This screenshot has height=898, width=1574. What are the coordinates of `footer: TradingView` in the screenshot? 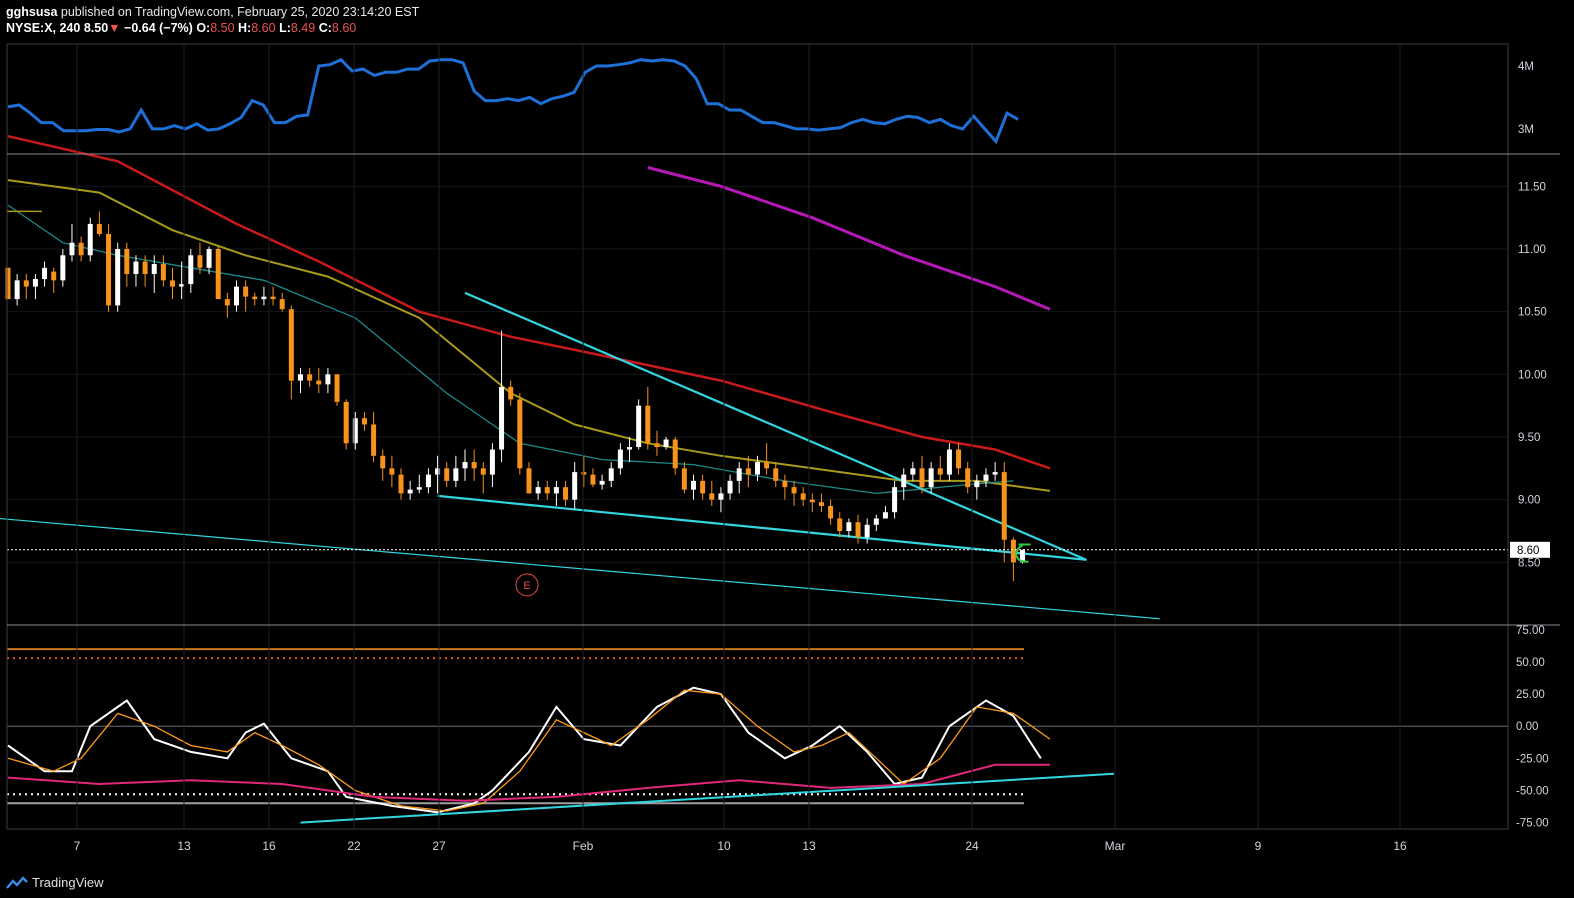 It's located at (55, 882).